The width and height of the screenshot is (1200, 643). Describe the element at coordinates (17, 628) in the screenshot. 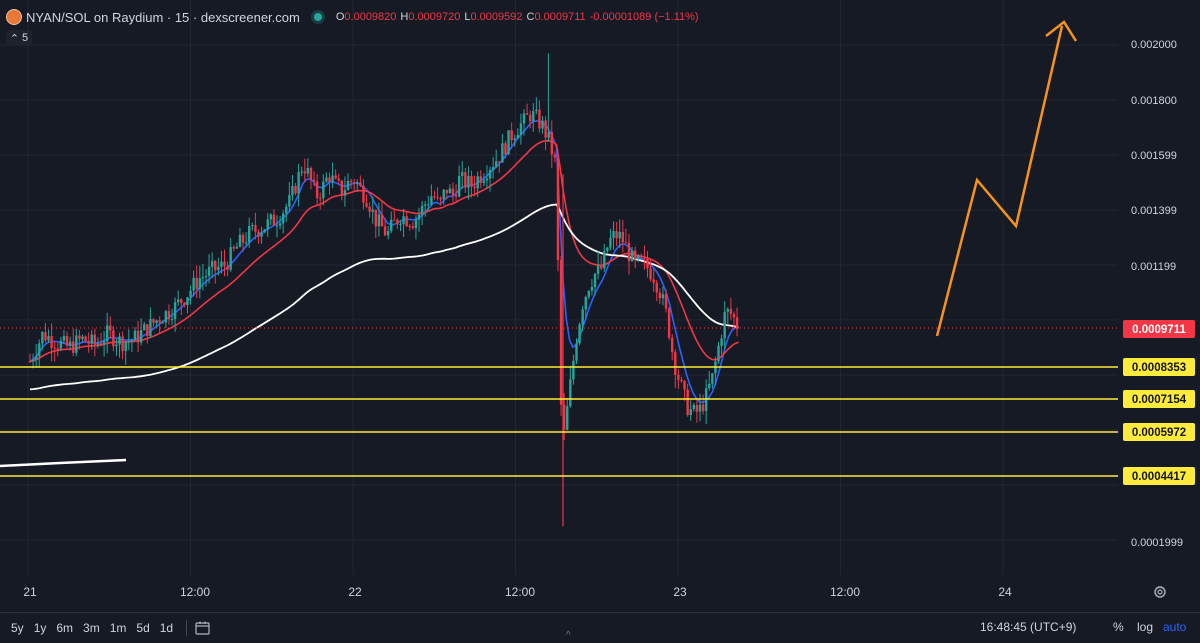

I see `range-5y-button: 5y` at that location.